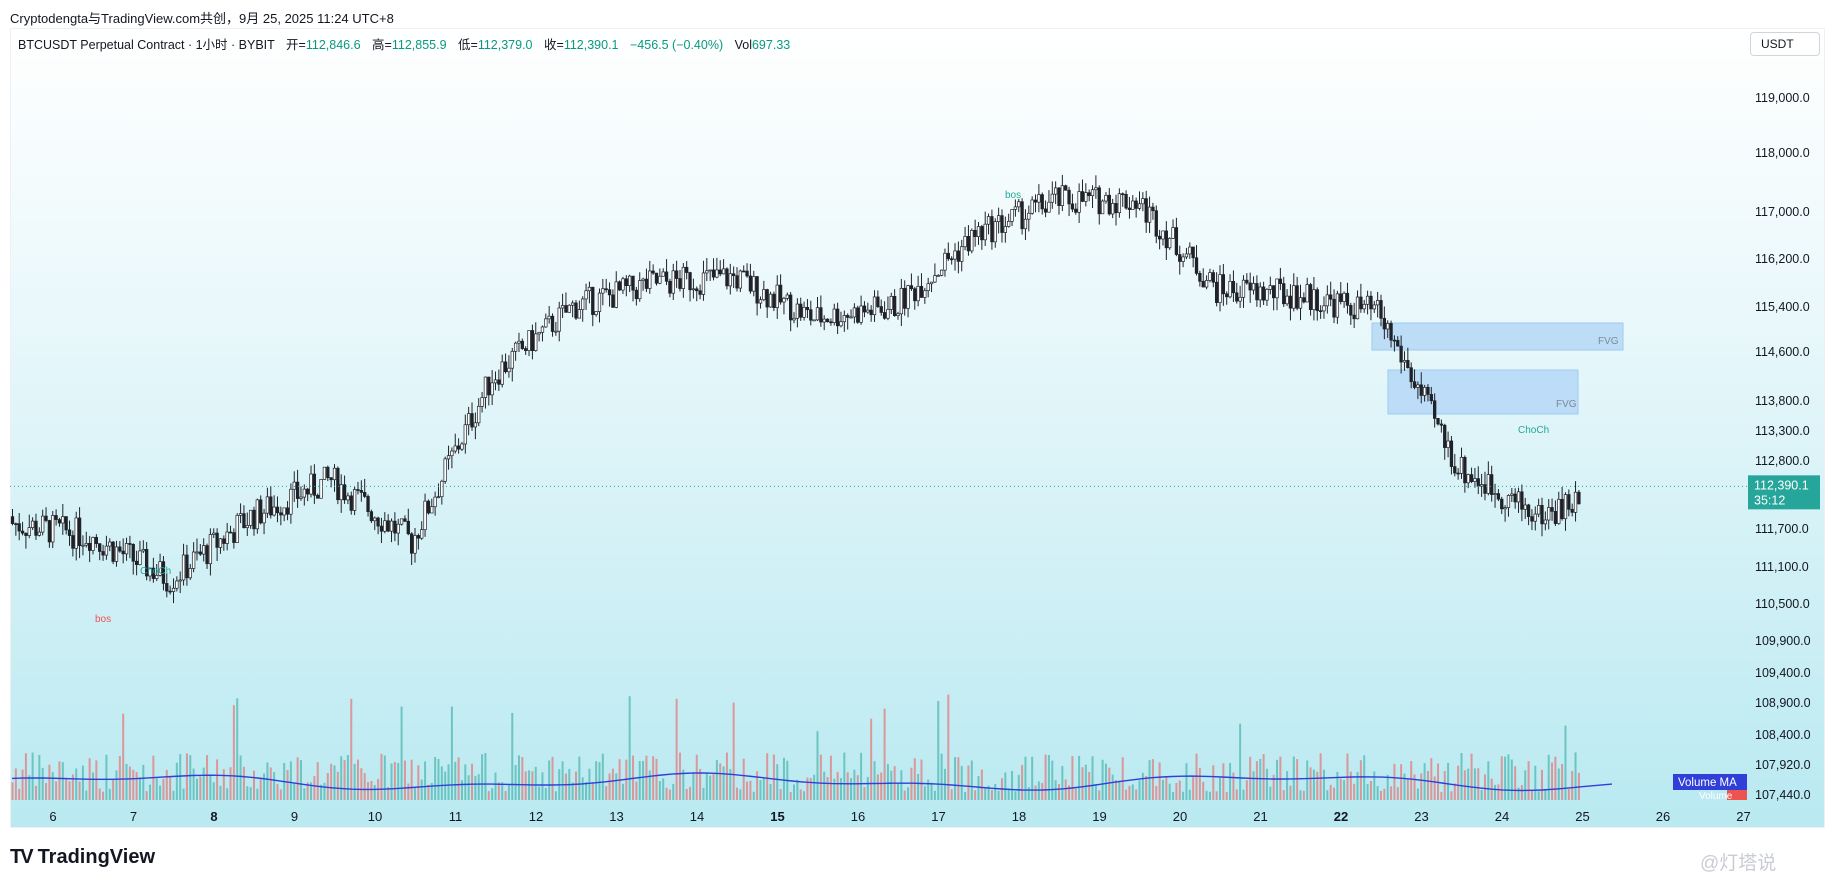 Image resolution: width=1835 pixels, height=887 pixels. I want to click on symbol-title: BTCUSDT Perpetual Contract · 1小时 · BYBIT, so click(146, 45).